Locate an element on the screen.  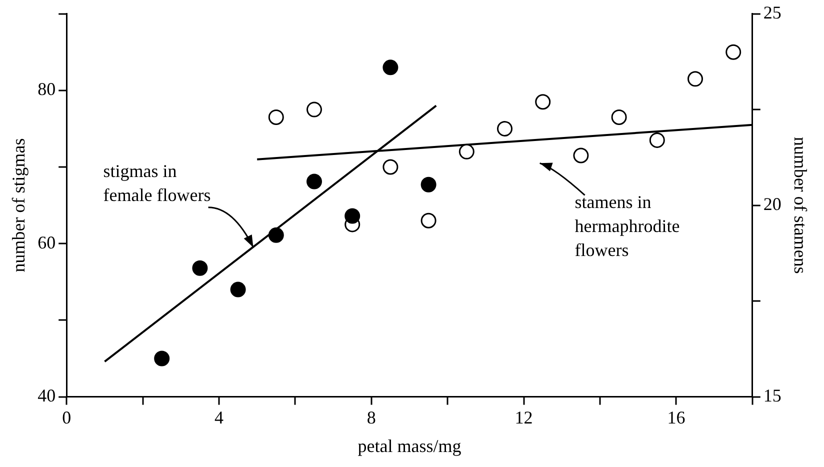
y-tick-label: 60 is located at coordinates (47, 242).